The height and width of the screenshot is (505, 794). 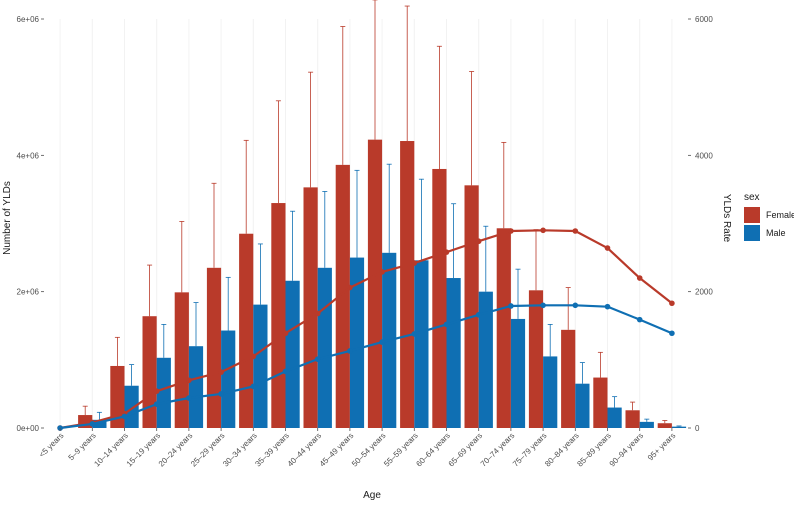 What do you see at coordinates (780, 215) in the screenshot?
I see `legend-label-female: Female` at bounding box center [780, 215].